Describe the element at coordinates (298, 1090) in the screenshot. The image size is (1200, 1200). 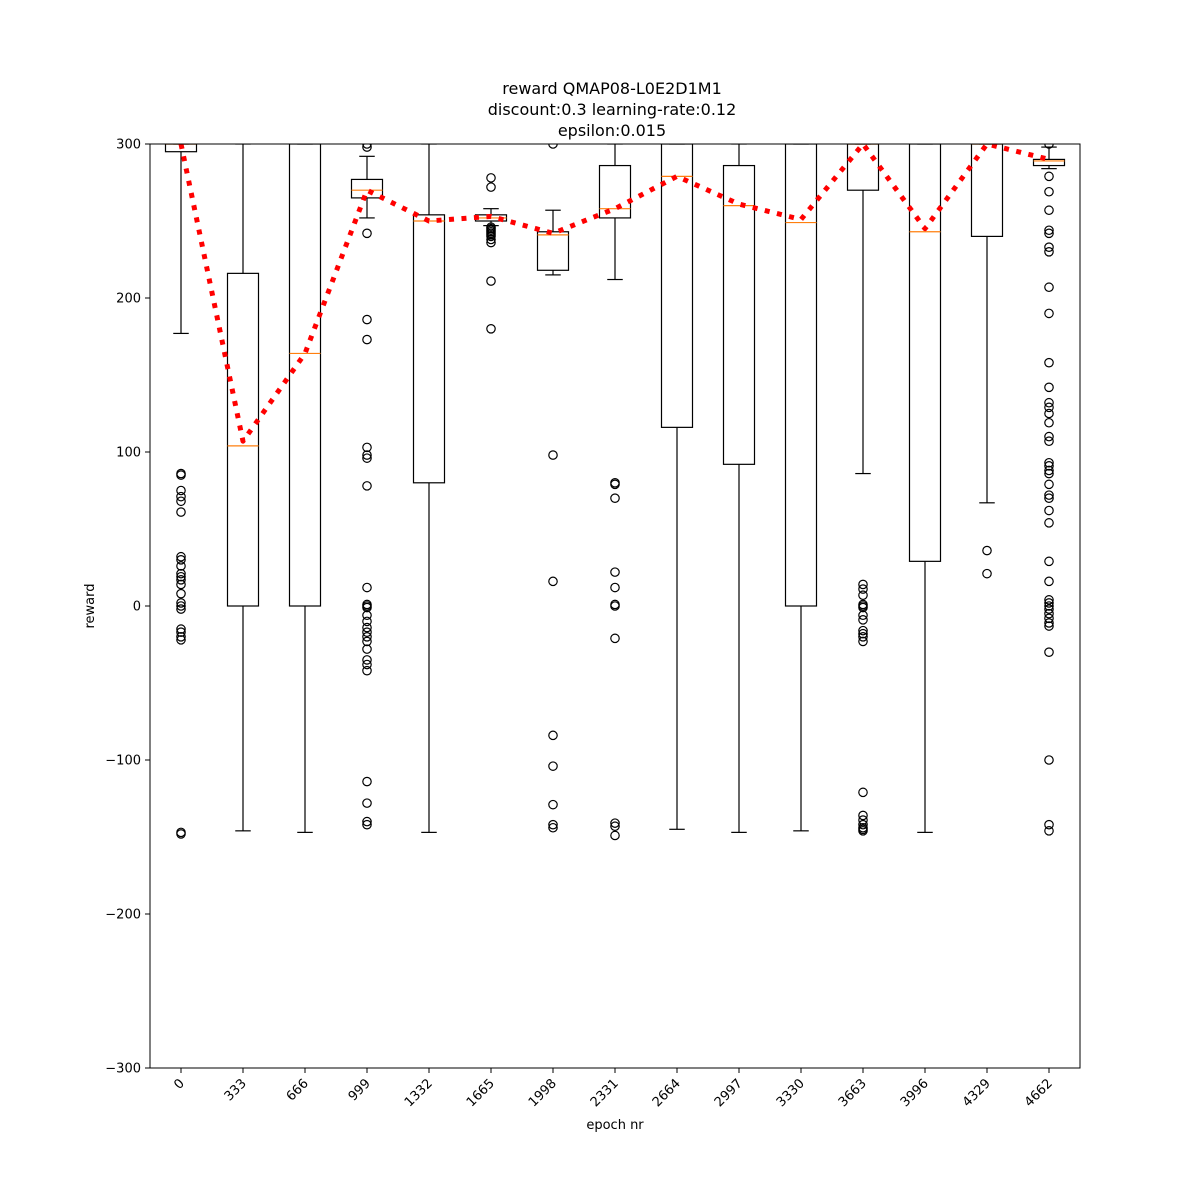
I see `x-tick-label: 666` at that location.